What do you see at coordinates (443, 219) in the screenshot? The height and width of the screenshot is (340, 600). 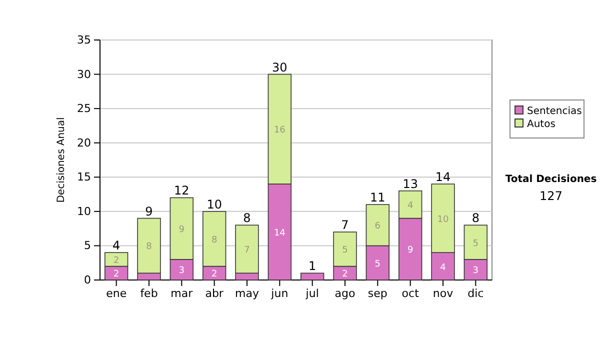 I see `data-label: 10` at bounding box center [443, 219].